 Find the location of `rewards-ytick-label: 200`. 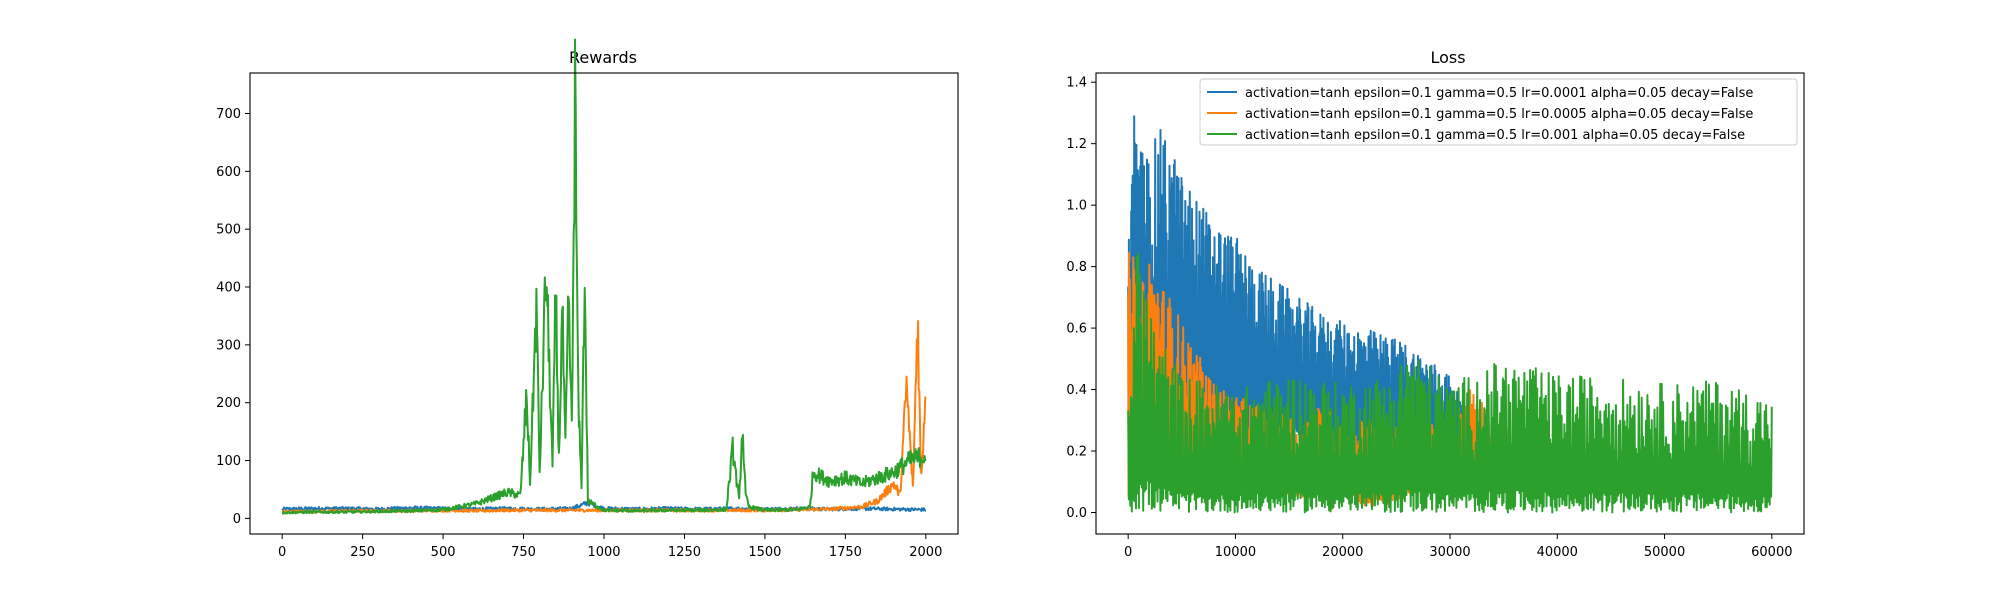

rewards-ytick-label: 200 is located at coordinates (228, 403).